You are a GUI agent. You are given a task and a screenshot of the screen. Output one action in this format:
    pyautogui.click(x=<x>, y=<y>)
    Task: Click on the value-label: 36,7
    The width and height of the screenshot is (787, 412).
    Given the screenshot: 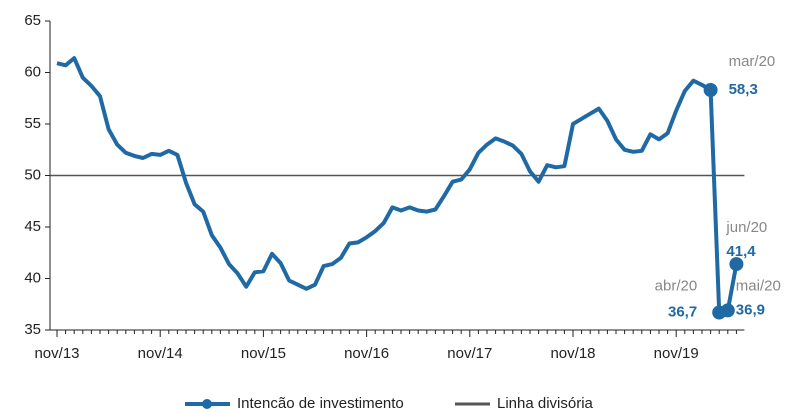 What is the action you would take?
    pyautogui.click(x=682, y=311)
    